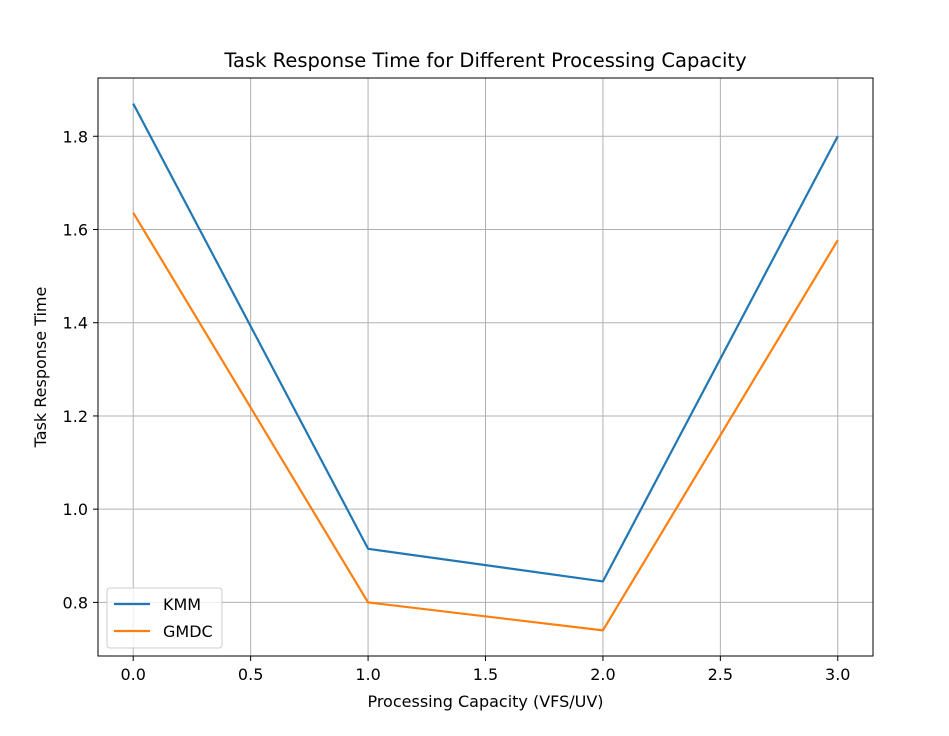 This screenshot has height=736, width=949. I want to click on y-tick-label: 1.0, so click(75, 509).